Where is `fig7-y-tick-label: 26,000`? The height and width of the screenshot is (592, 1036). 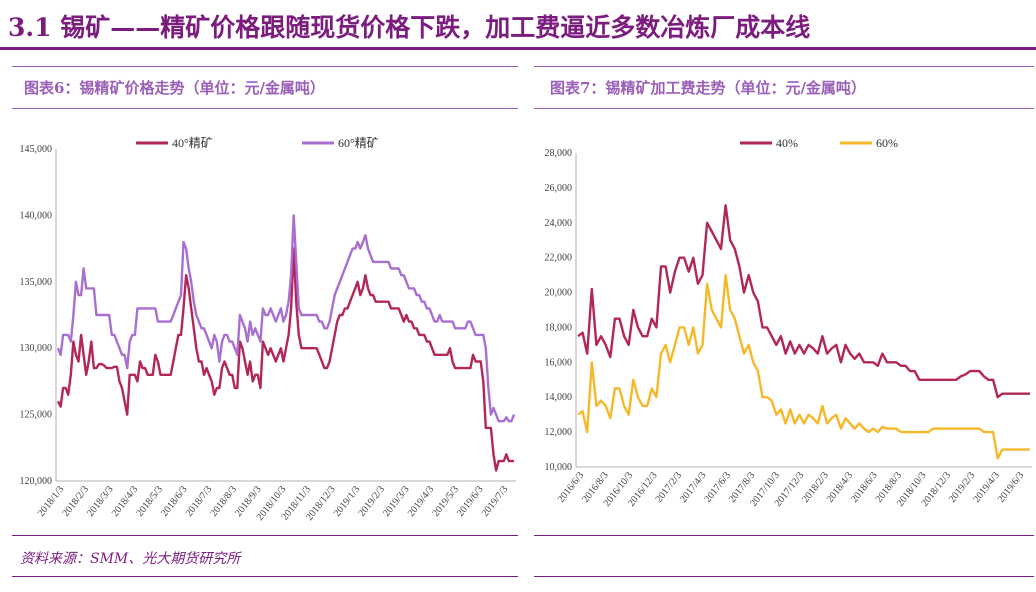 fig7-y-tick-label: 26,000 is located at coordinates (559, 188).